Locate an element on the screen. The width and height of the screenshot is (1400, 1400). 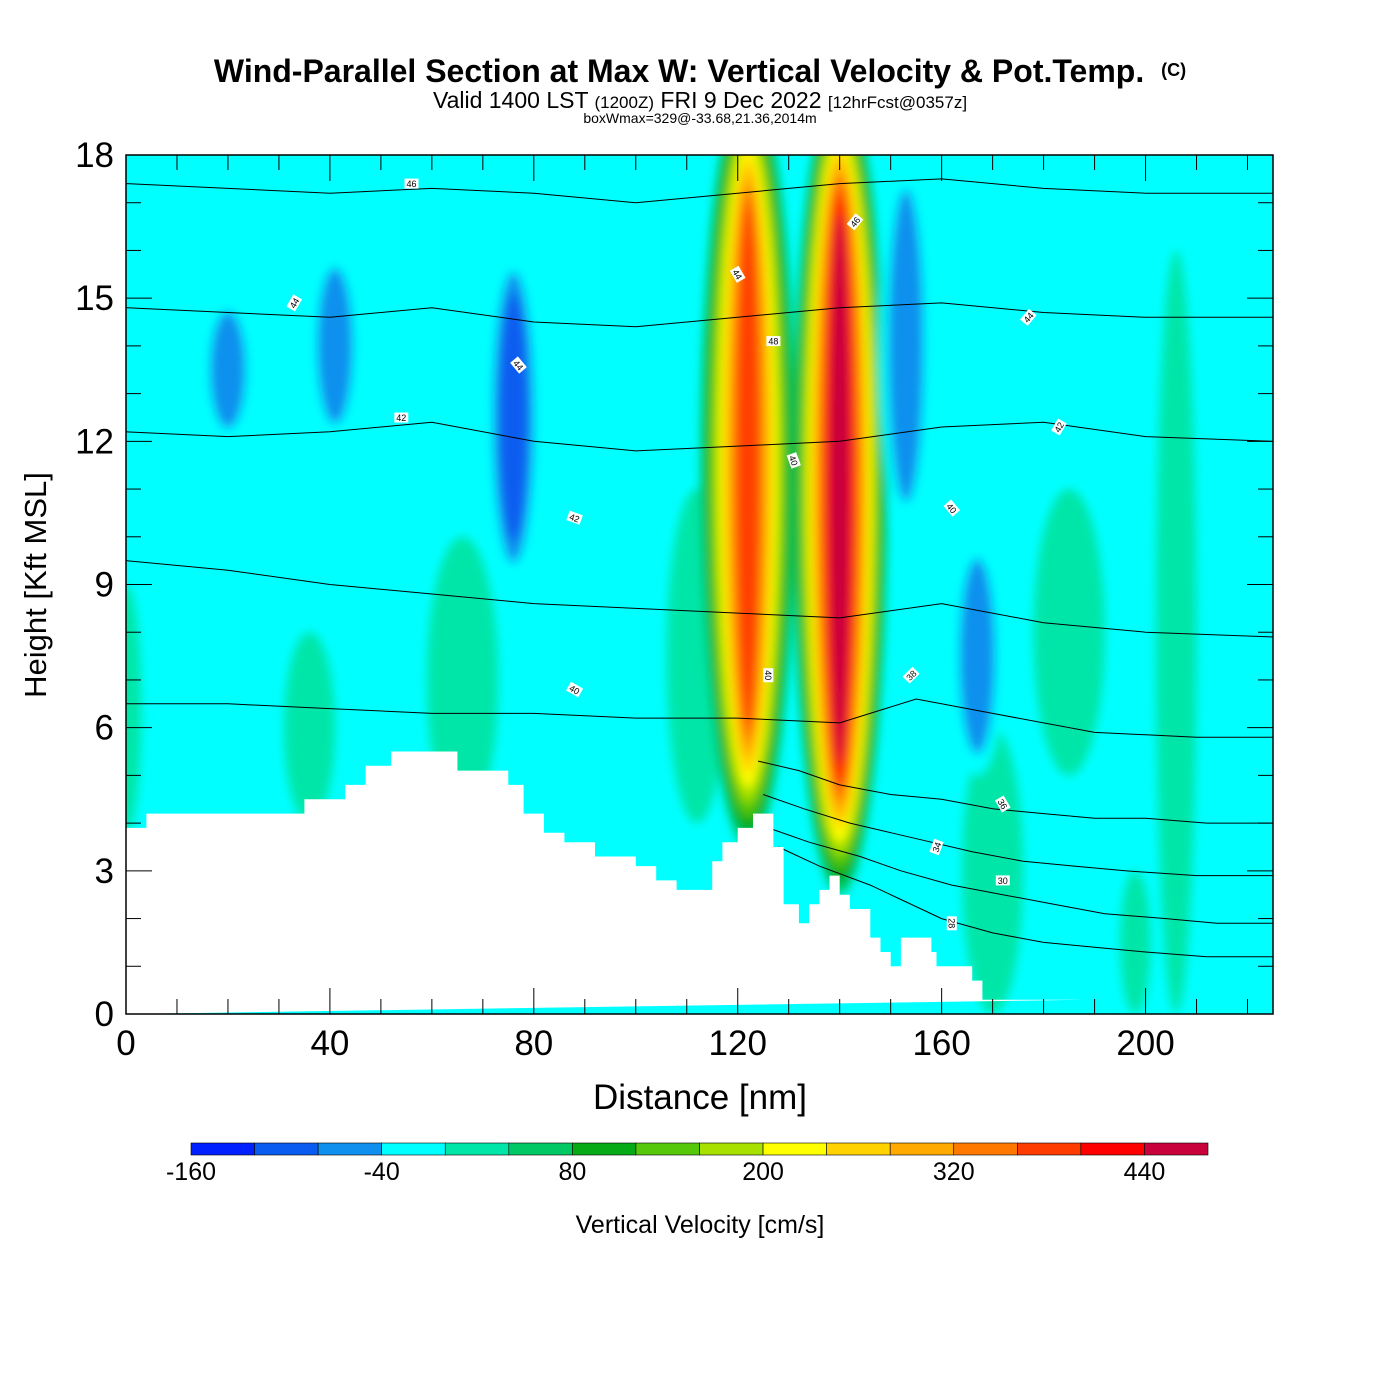
contour-label-5: 44 is located at coordinates (737, 274).